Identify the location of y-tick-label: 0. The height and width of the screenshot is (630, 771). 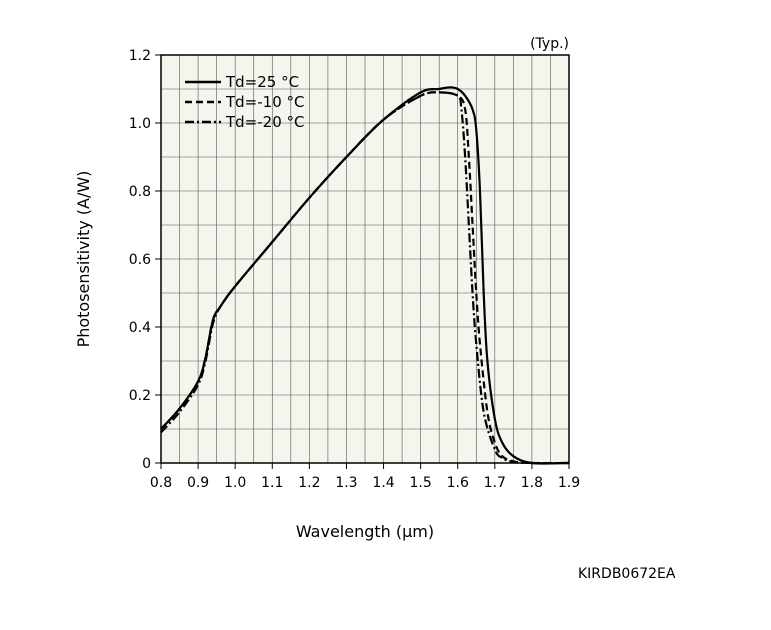
(146, 464).